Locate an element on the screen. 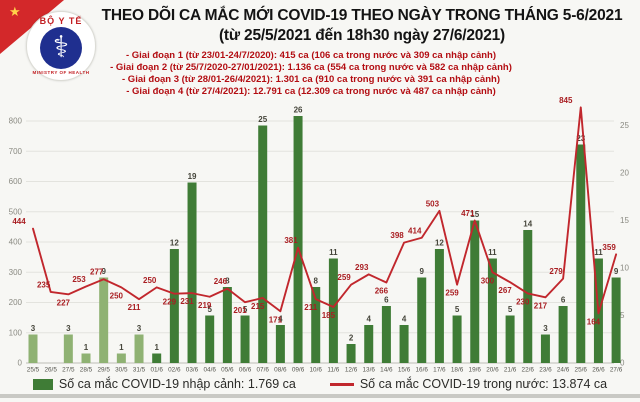 The width and height of the screenshot is (640, 402). line-value-label: 235 is located at coordinates (44, 284).